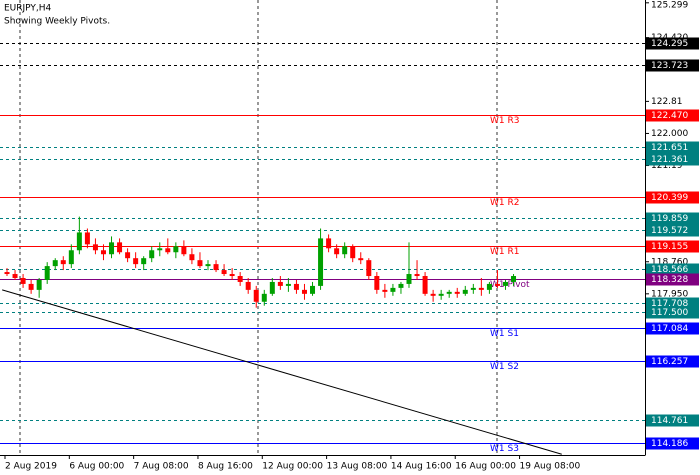 The image size is (700, 475). I want to click on level-label: 119.859, so click(669, 219).